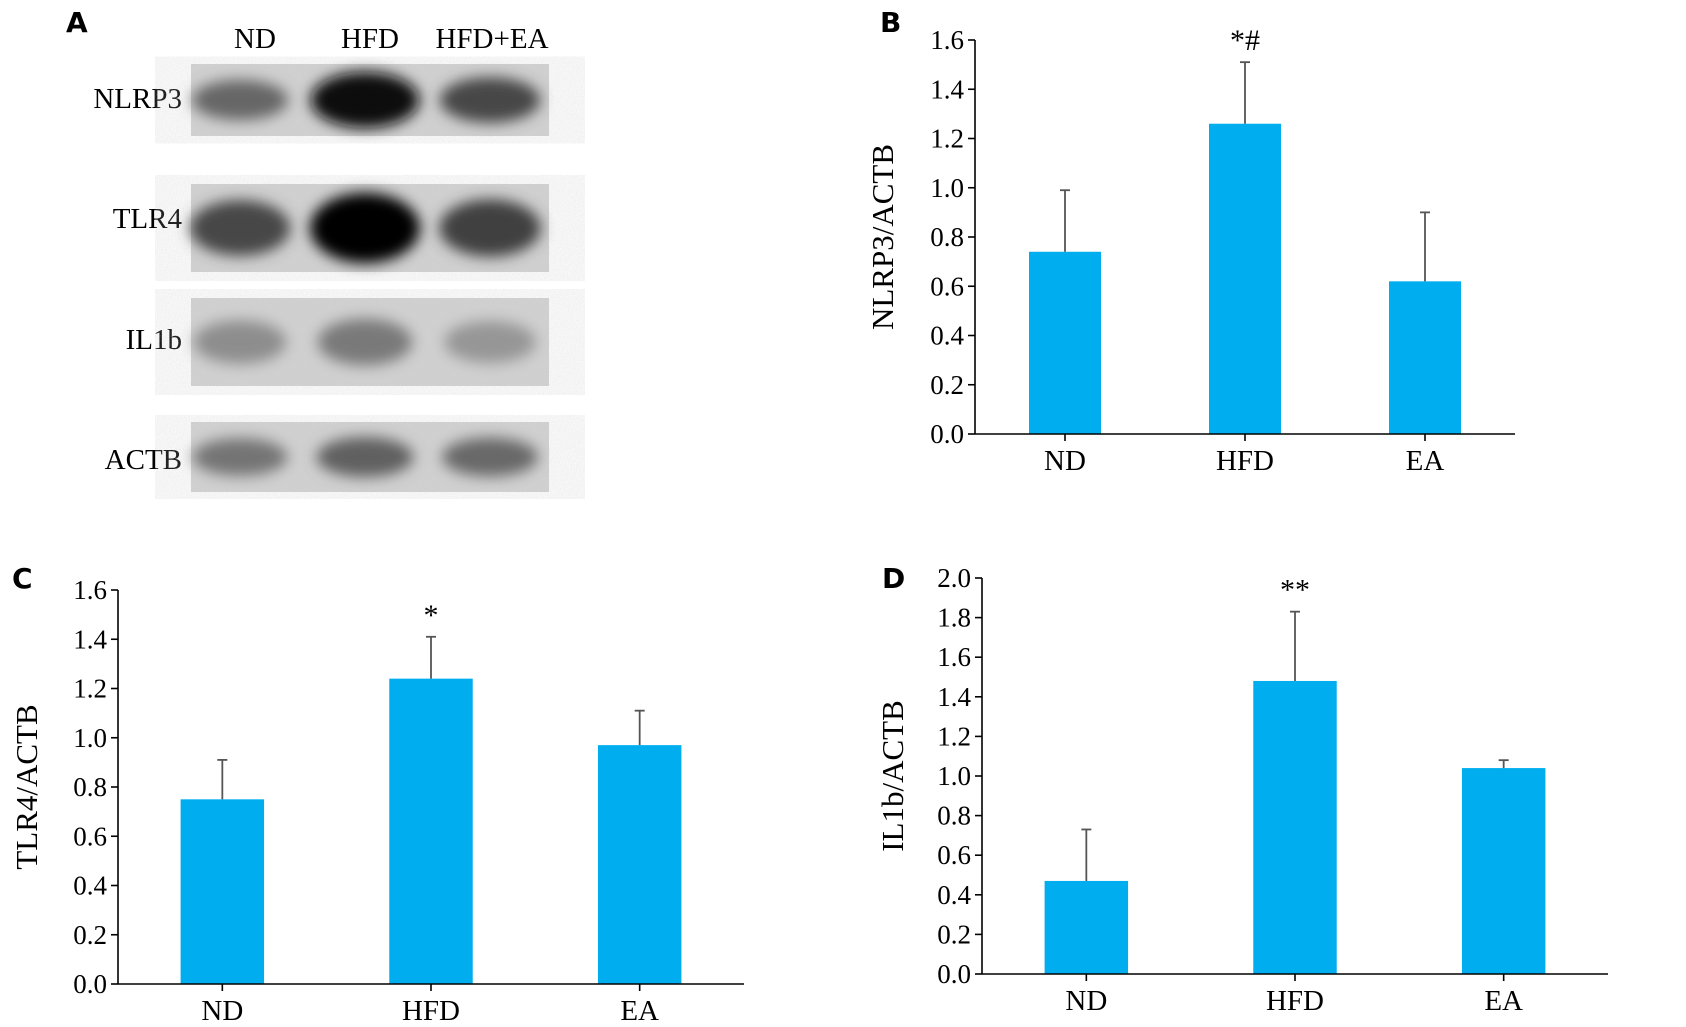 This screenshot has height=1027, width=1686. What do you see at coordinates (1295, 590) in the screenshot?
I see `significance-mark: **` at bounding box center [1295, 590].